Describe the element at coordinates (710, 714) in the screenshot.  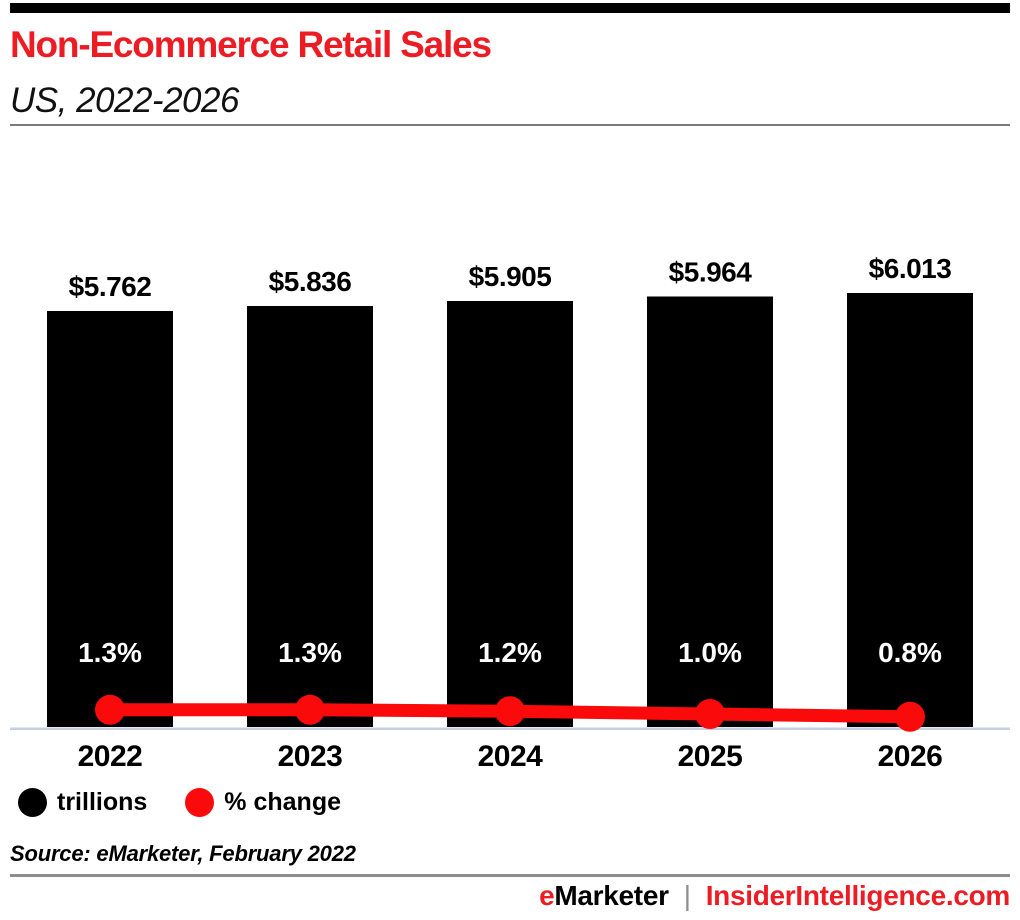
I see `pct-change-point-2025` at that location.